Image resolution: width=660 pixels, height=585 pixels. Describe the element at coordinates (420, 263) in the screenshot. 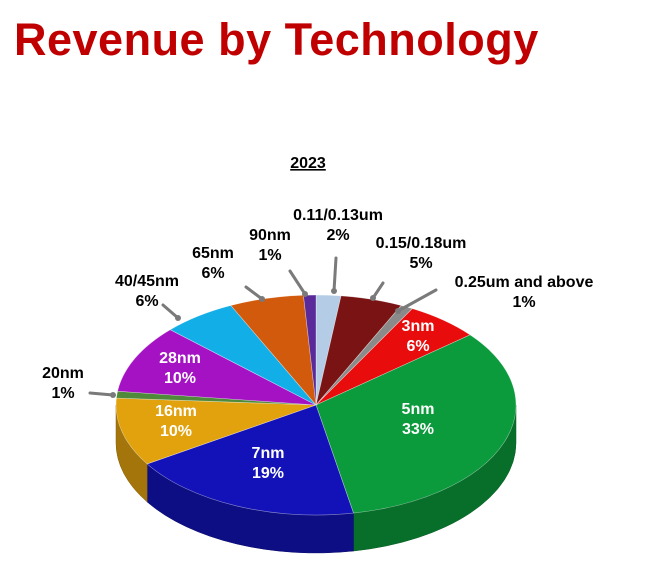

I see `value-0-15-0-18um: 5%` at that location.